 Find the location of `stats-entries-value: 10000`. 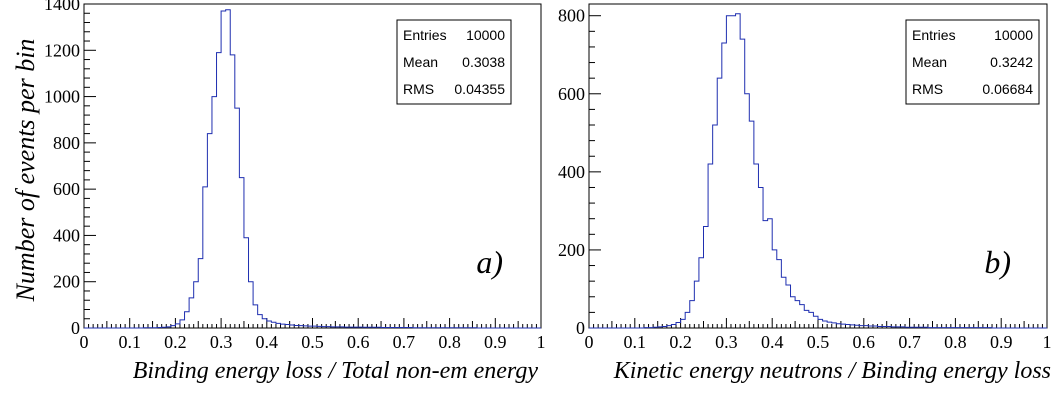

stats-entries-value: 10000 is located at coordinates (1013, 35).